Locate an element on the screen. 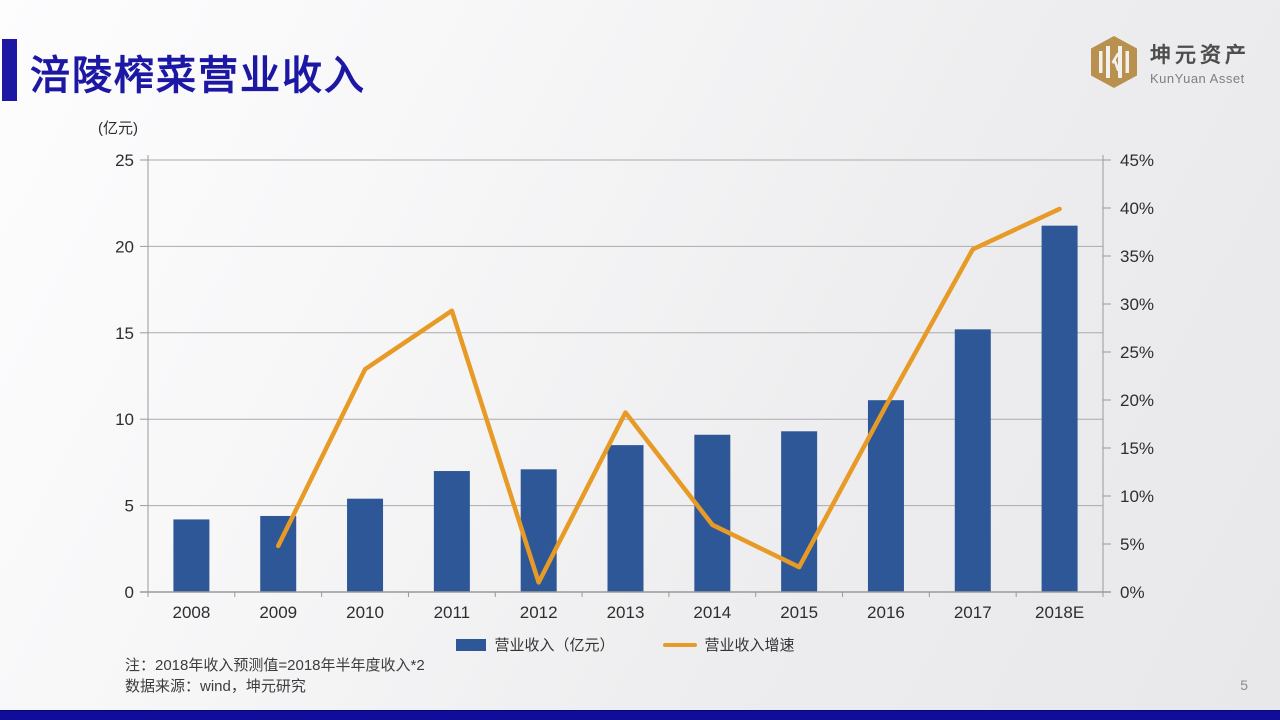 Image resolution: width=1280 pixels, height=720 pixels. x-axis-label: 2009 is located at coordinates (278, 612).